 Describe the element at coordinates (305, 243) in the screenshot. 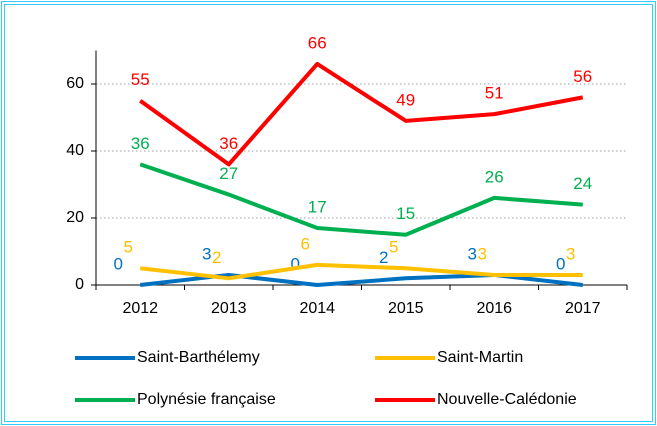

I see `data-label: 6` at that location.